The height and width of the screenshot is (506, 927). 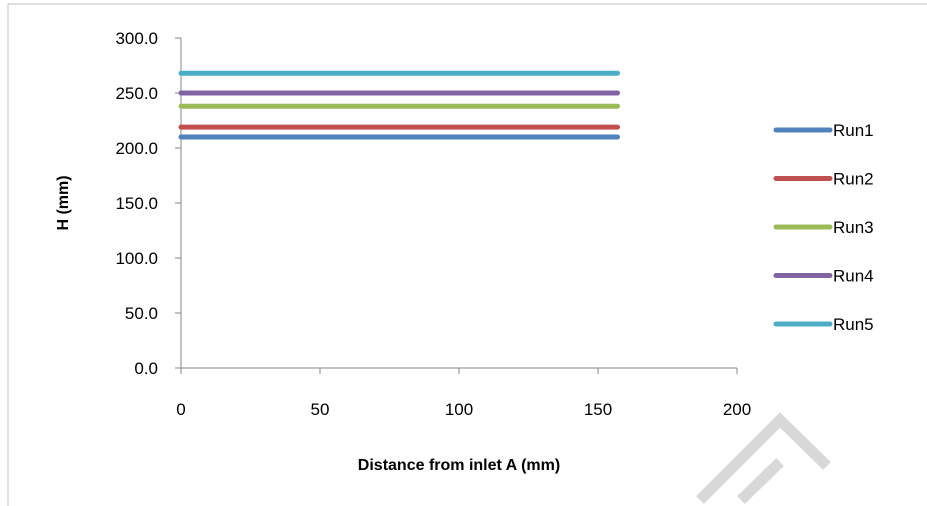 I want to click on series-lines, so click(x=399, y=105).